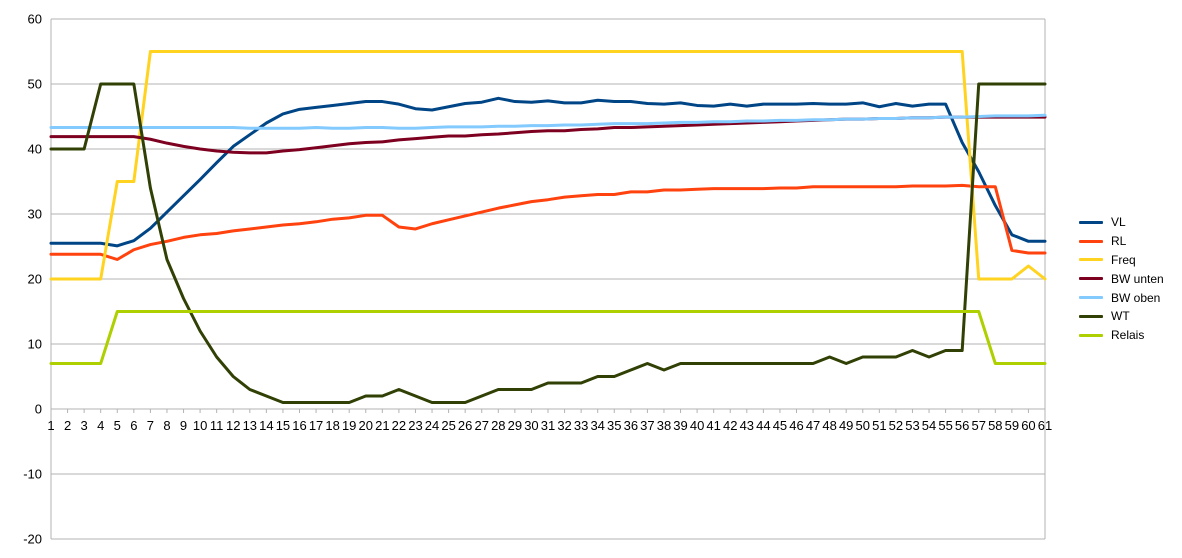 Image resolution: width=1182 pixels, height=558 pixels. I want to click on x-tick-label: 18, so click(332, 425).